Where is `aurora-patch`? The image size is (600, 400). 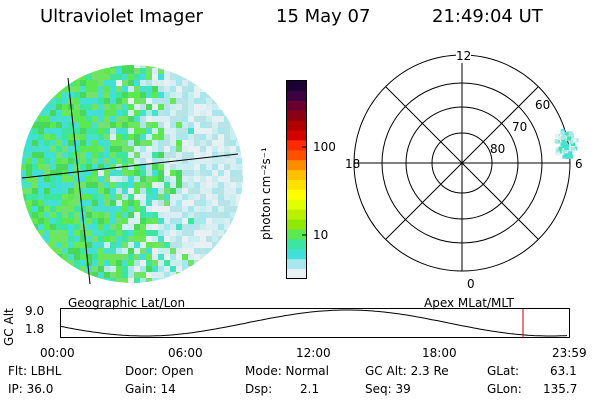
aurora-patch is located at coordinates (566, 144).